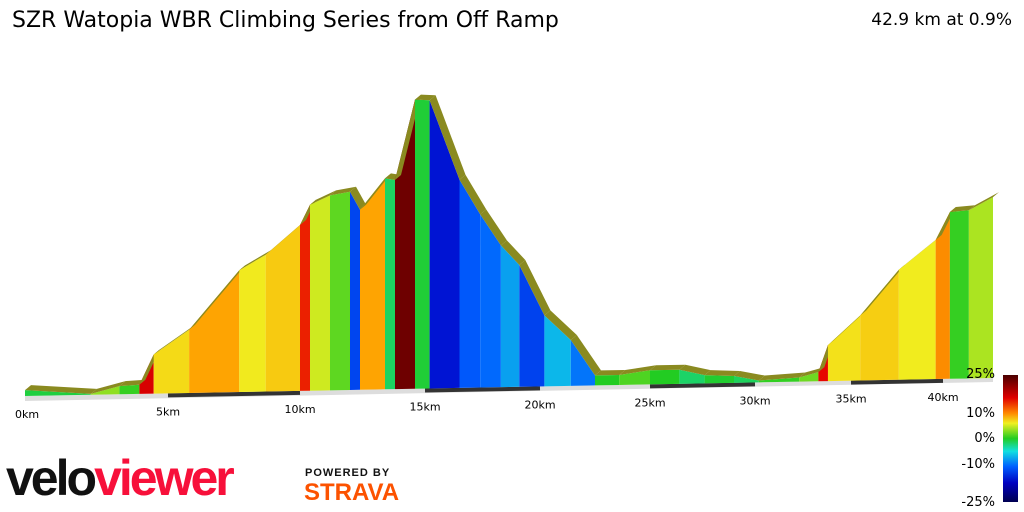  I want to click on x-tick-label: 30km, so click(754, 400).